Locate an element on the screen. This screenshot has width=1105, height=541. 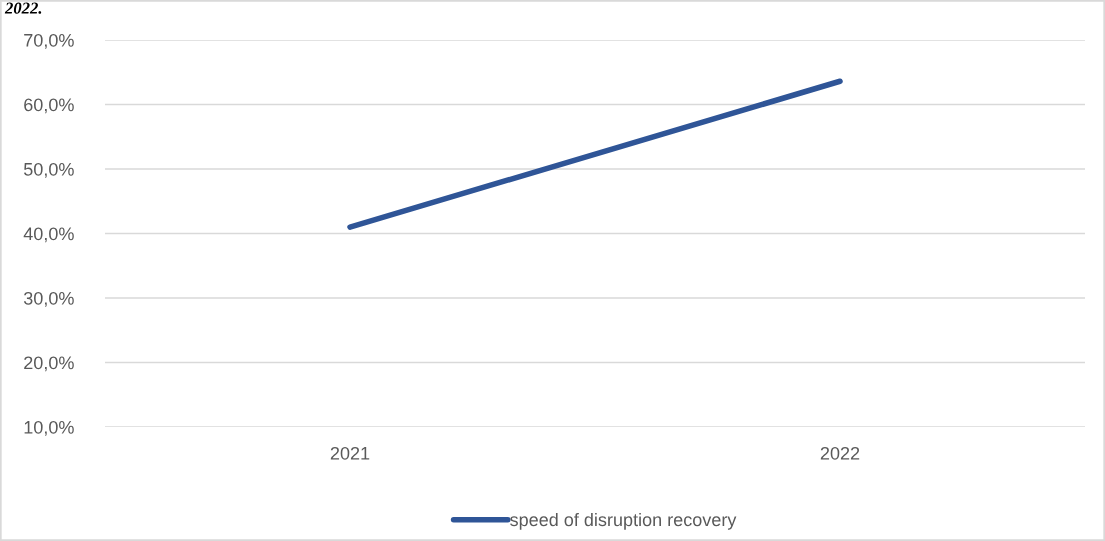
y-tick-label: 10,0% is located at coordinates (49, 428).